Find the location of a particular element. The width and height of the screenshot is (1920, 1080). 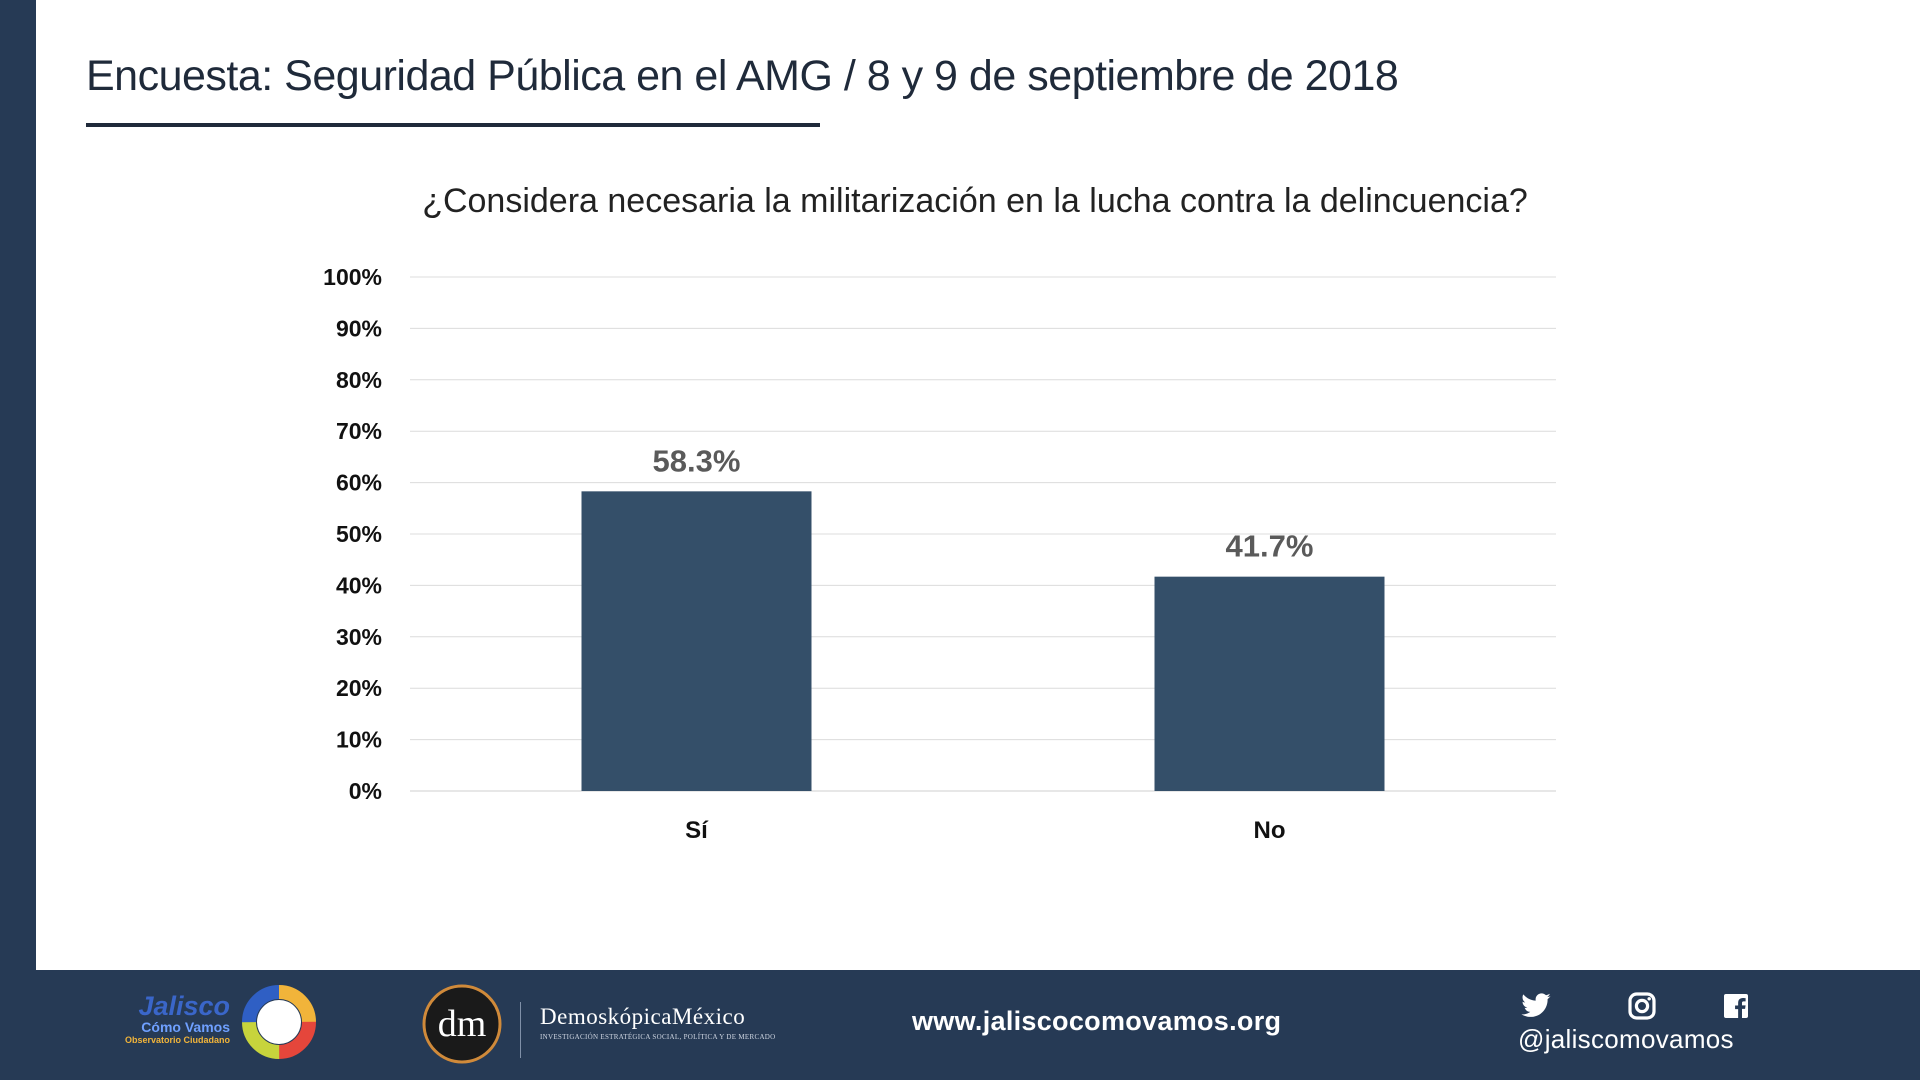

demoskopica-mark: dm is located at coordinates (462, 1024).